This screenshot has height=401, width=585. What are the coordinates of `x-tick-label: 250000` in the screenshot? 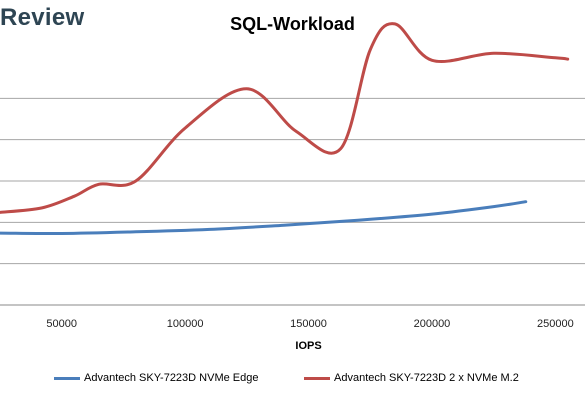 It's located at (555, 324).